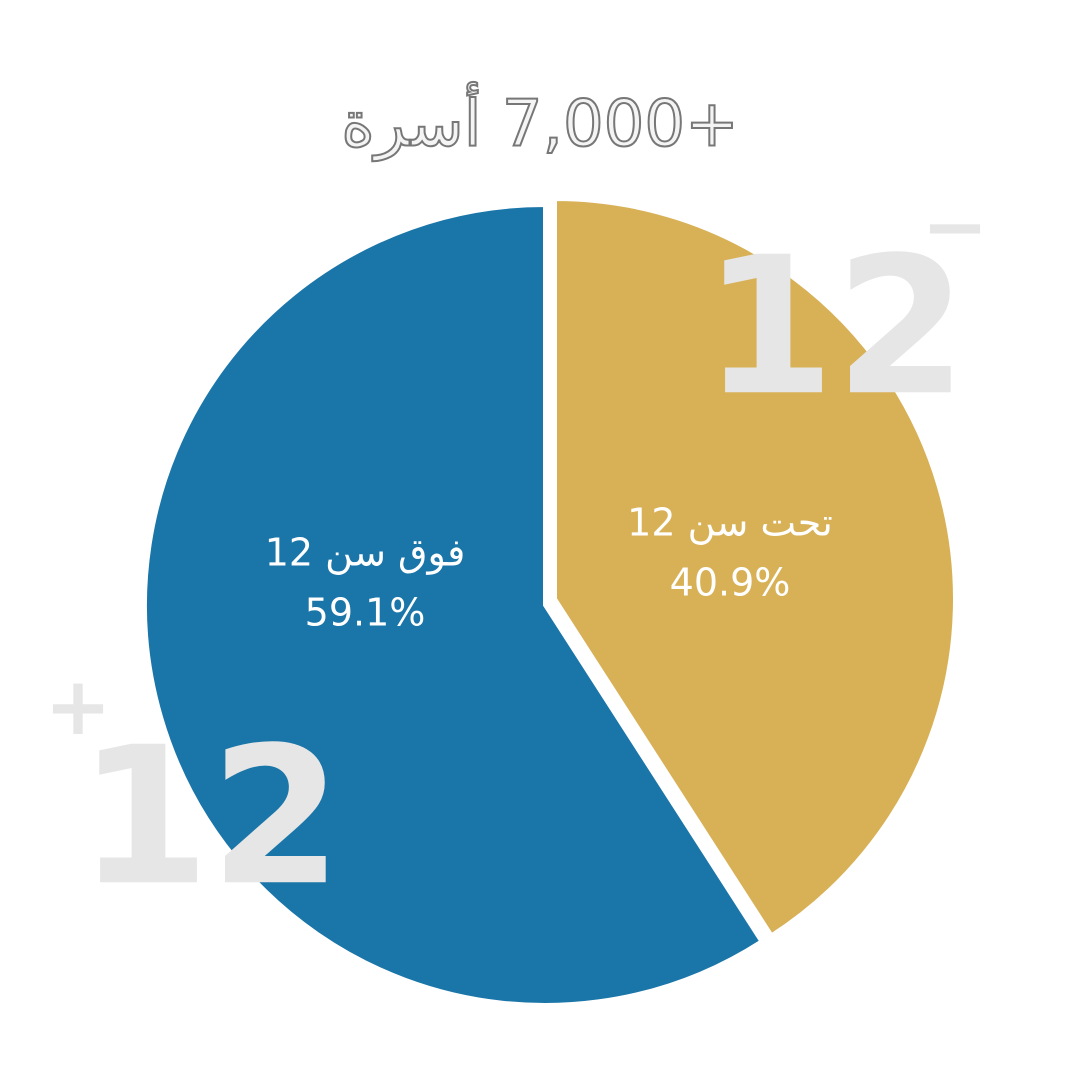 This screenshot has height=1080, width=1080. What do you see at coordinates (539, 122) in the screenshot?
I see `chart-title: +7,000 أسرة` at bounding box center [539, 122].